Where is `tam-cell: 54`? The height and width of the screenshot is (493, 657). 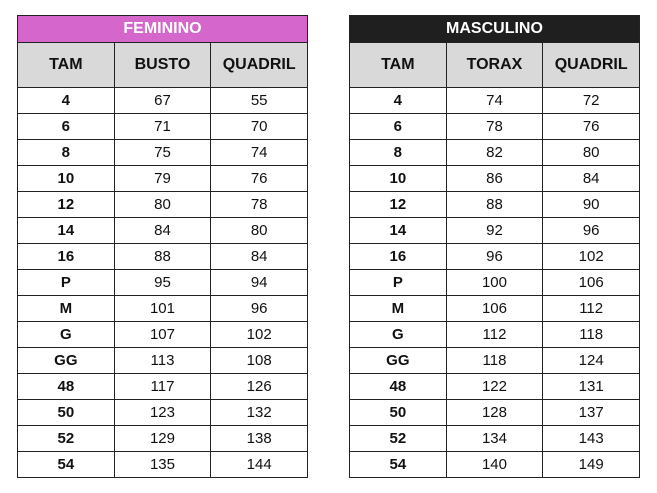 tam-cell: 54 is located at coordinates (66, 464).